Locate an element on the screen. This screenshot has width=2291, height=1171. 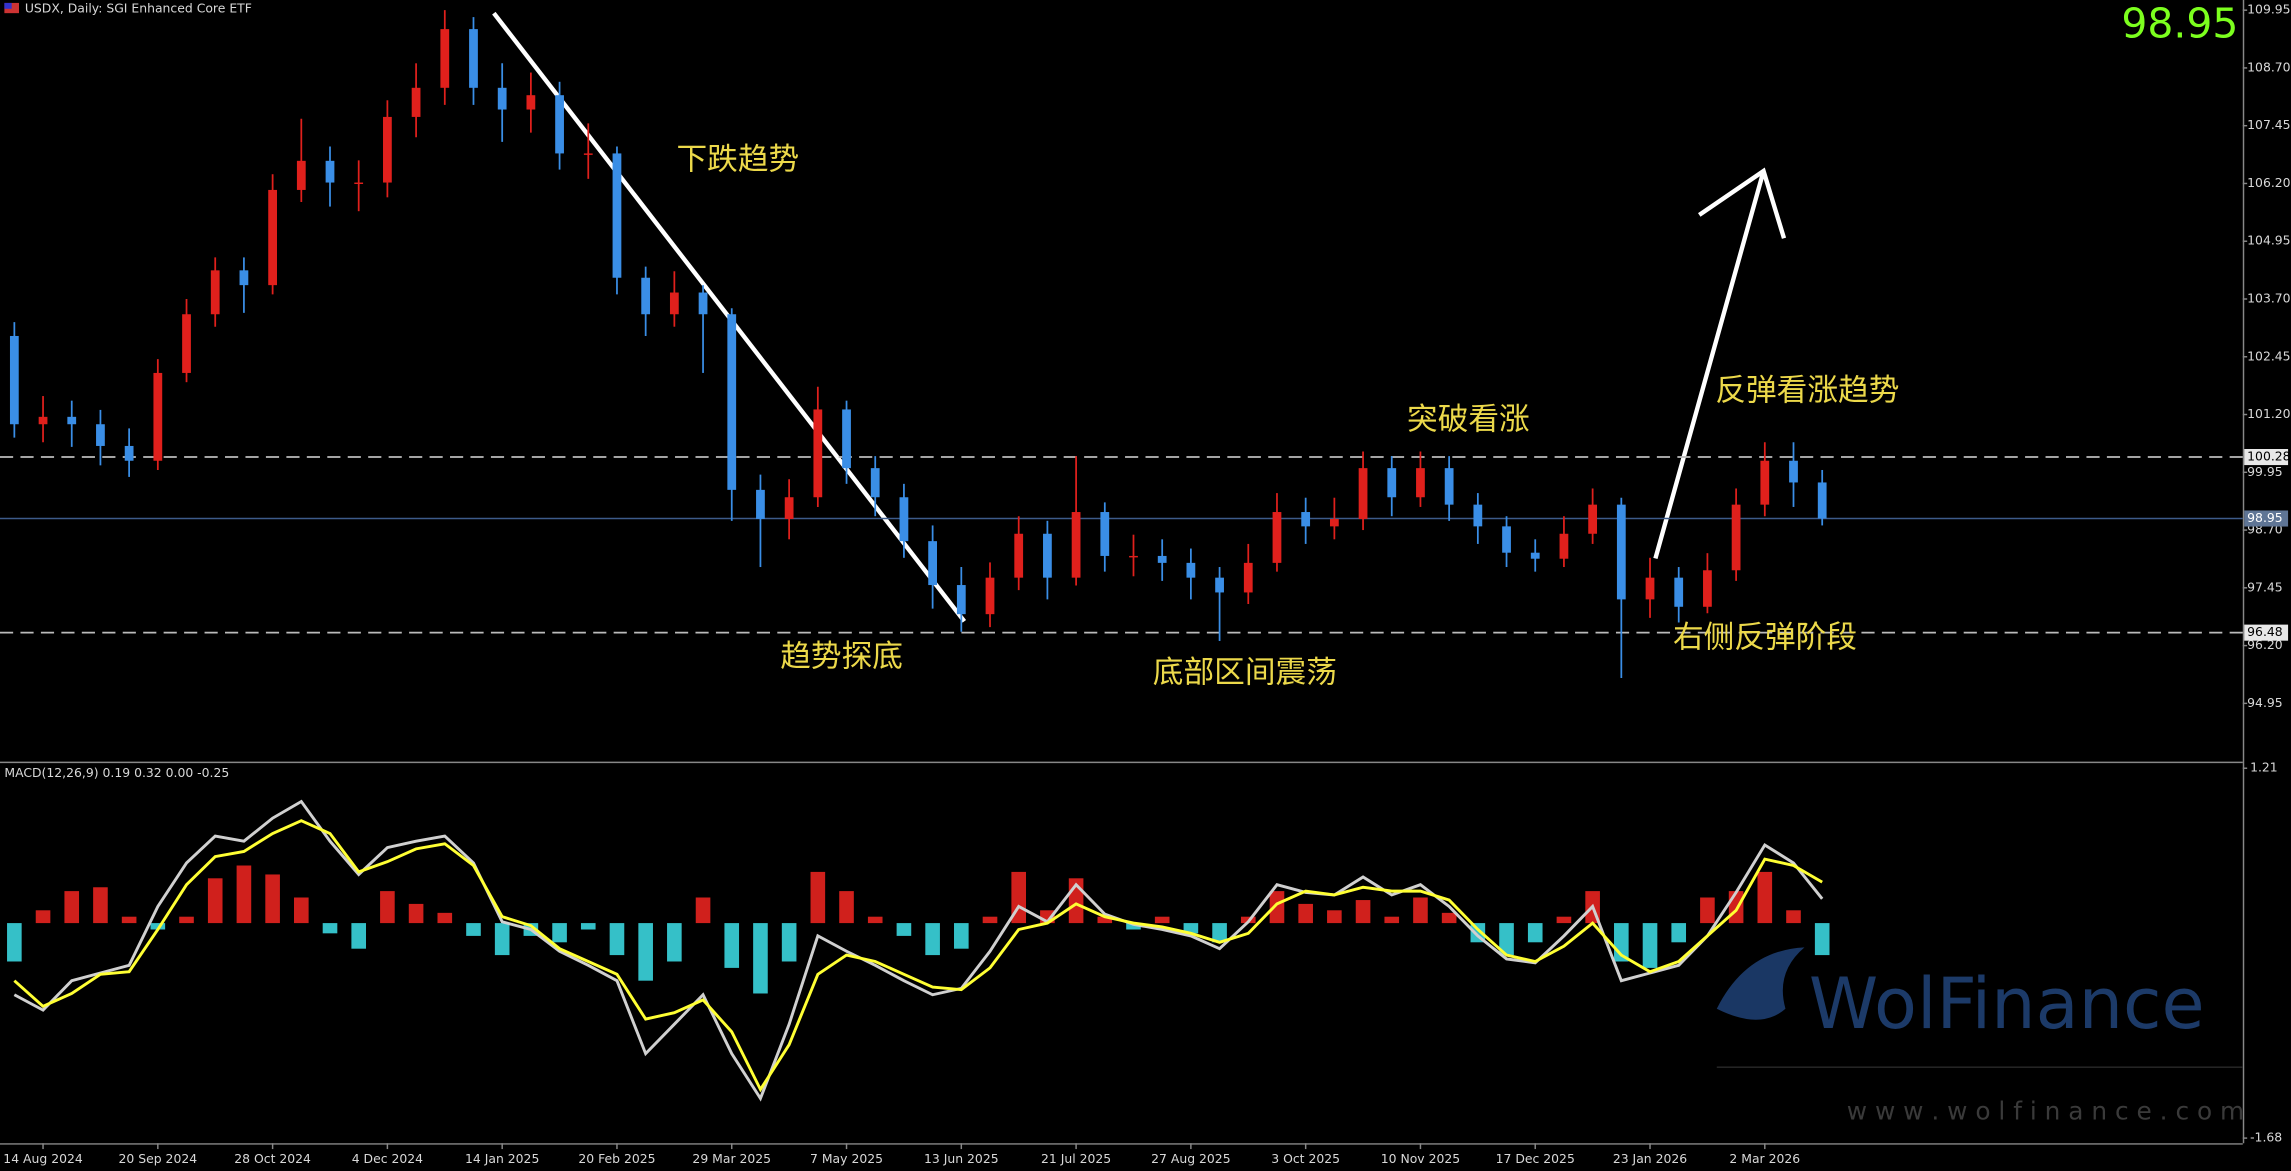
current-price-big: 98.95 is located at coordinates (2179, 23).